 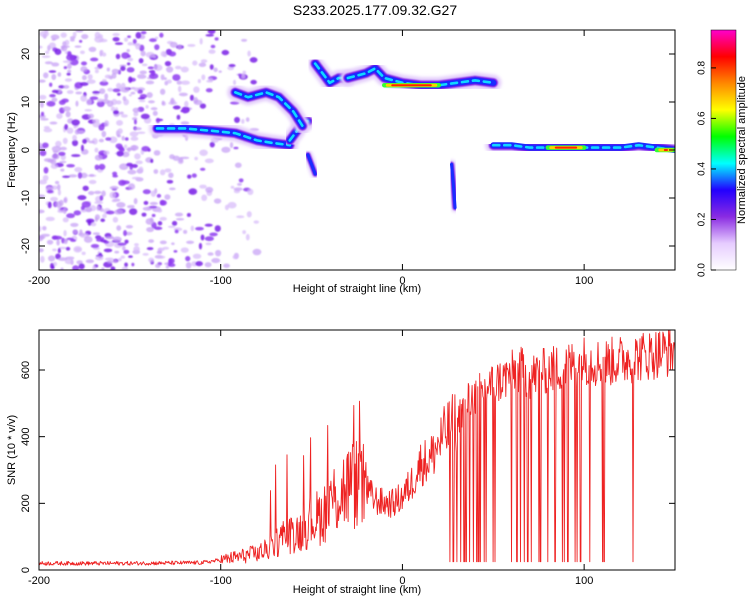 I want to click on track-core, so click(x=311, y=164).